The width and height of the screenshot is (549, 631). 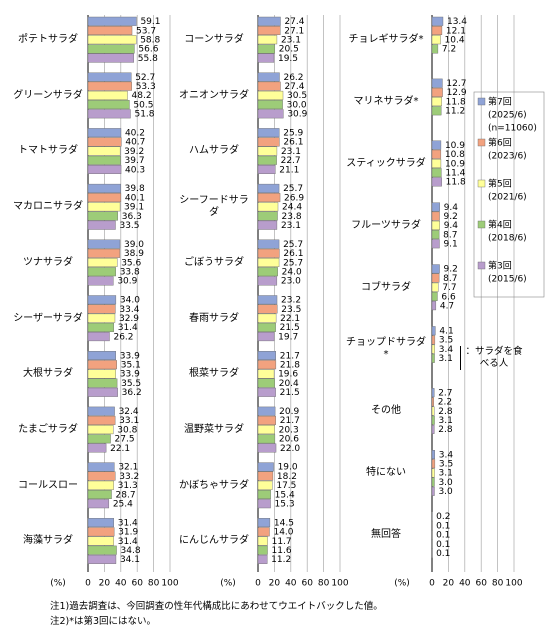 I want to click on value-label: 34.1, so click(x=130, y=560).